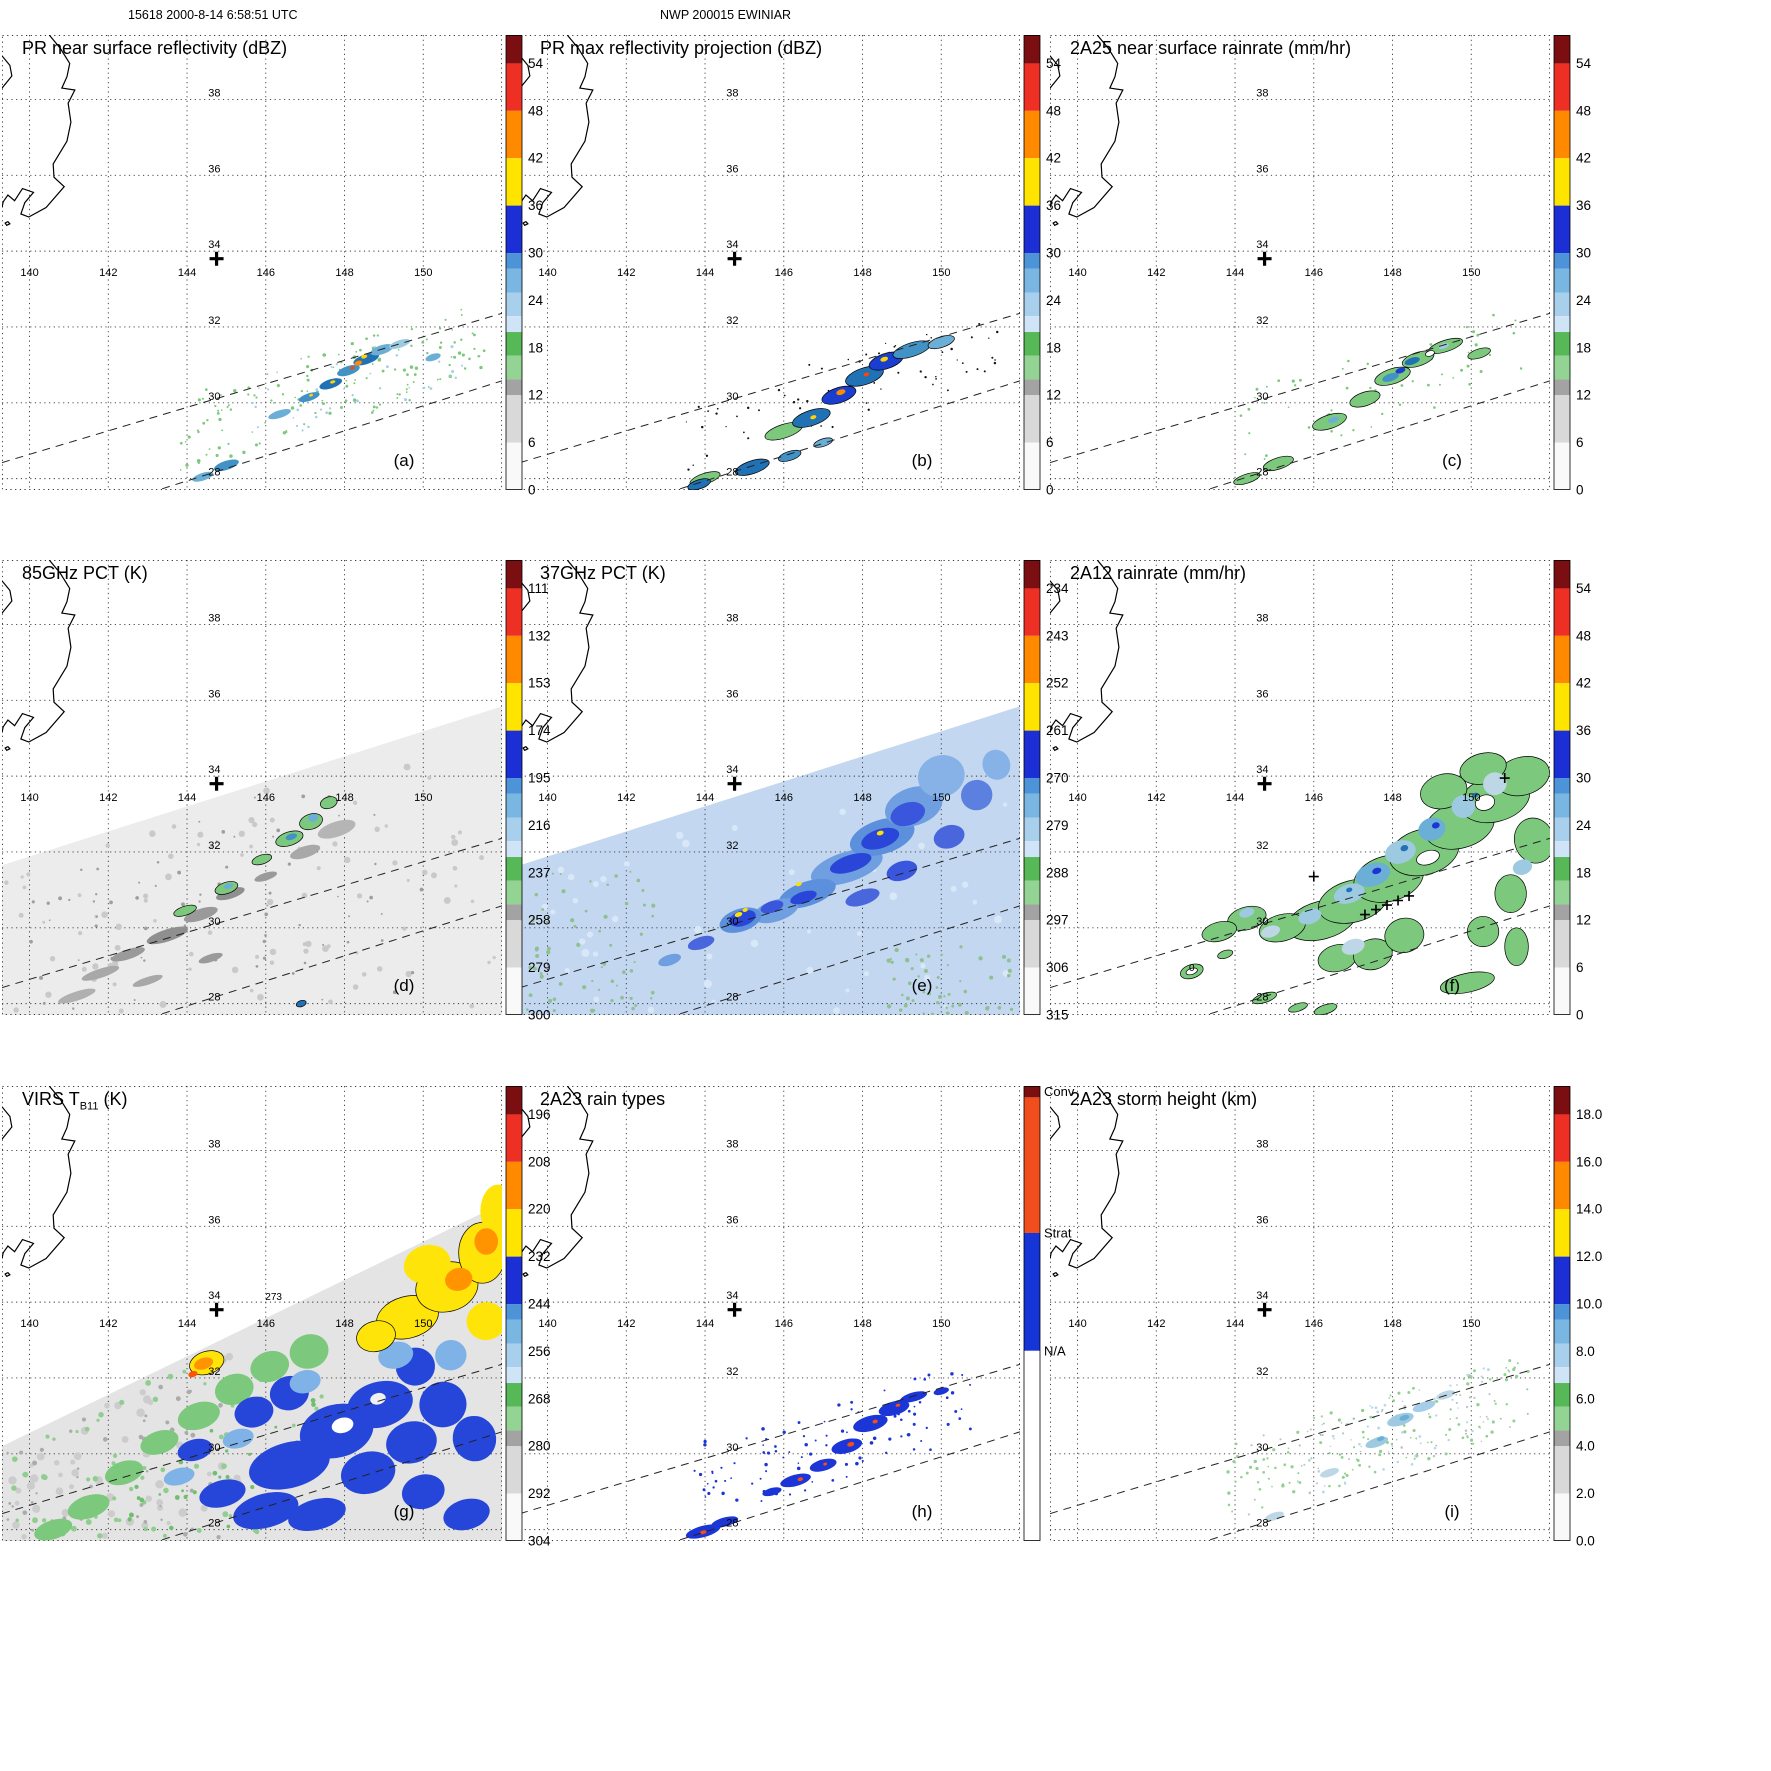  Describe the element at coordinates (1577, 1317) in the screenshot. I see `colorbar-i: 18.0 16.0 14.0 12.0 10.0 8.0 6.0 4.0 2.0 0.0` at that location.